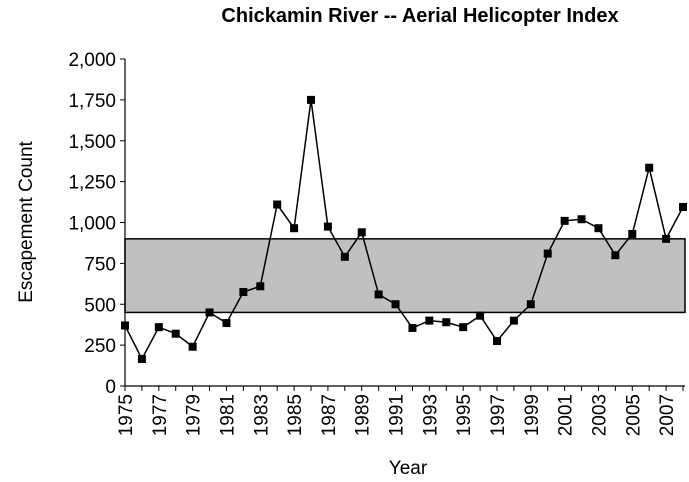 This screenshot has width=689, height=482. What do you see at coordinates (227, 415) in the screenshot?
I see `x-tick-label: 1981` at bounding box center [227, 415].